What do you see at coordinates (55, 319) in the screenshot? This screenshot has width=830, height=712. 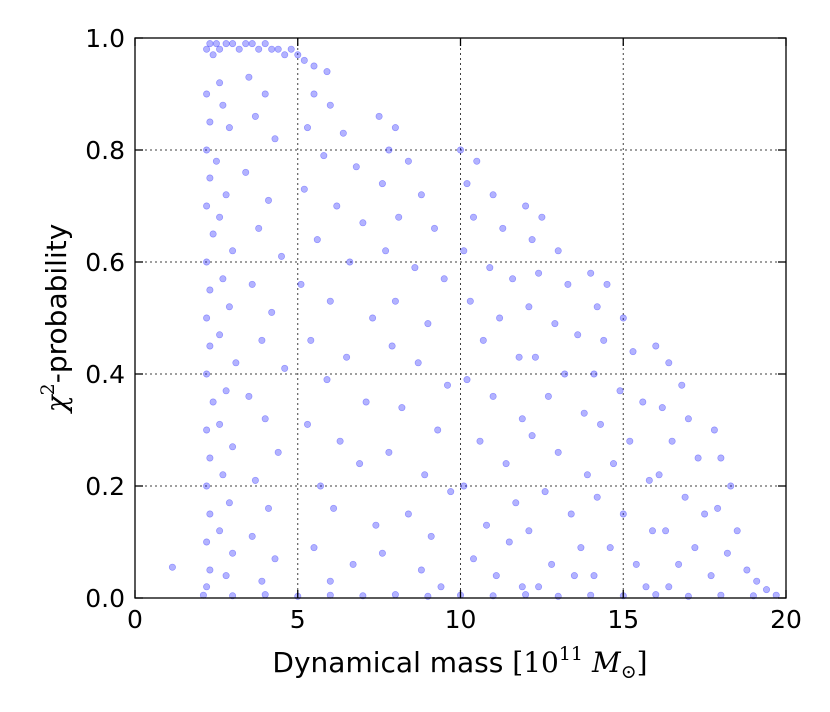 I see `y-axis-label: χ2-probability` at bounding box center [55, 319].